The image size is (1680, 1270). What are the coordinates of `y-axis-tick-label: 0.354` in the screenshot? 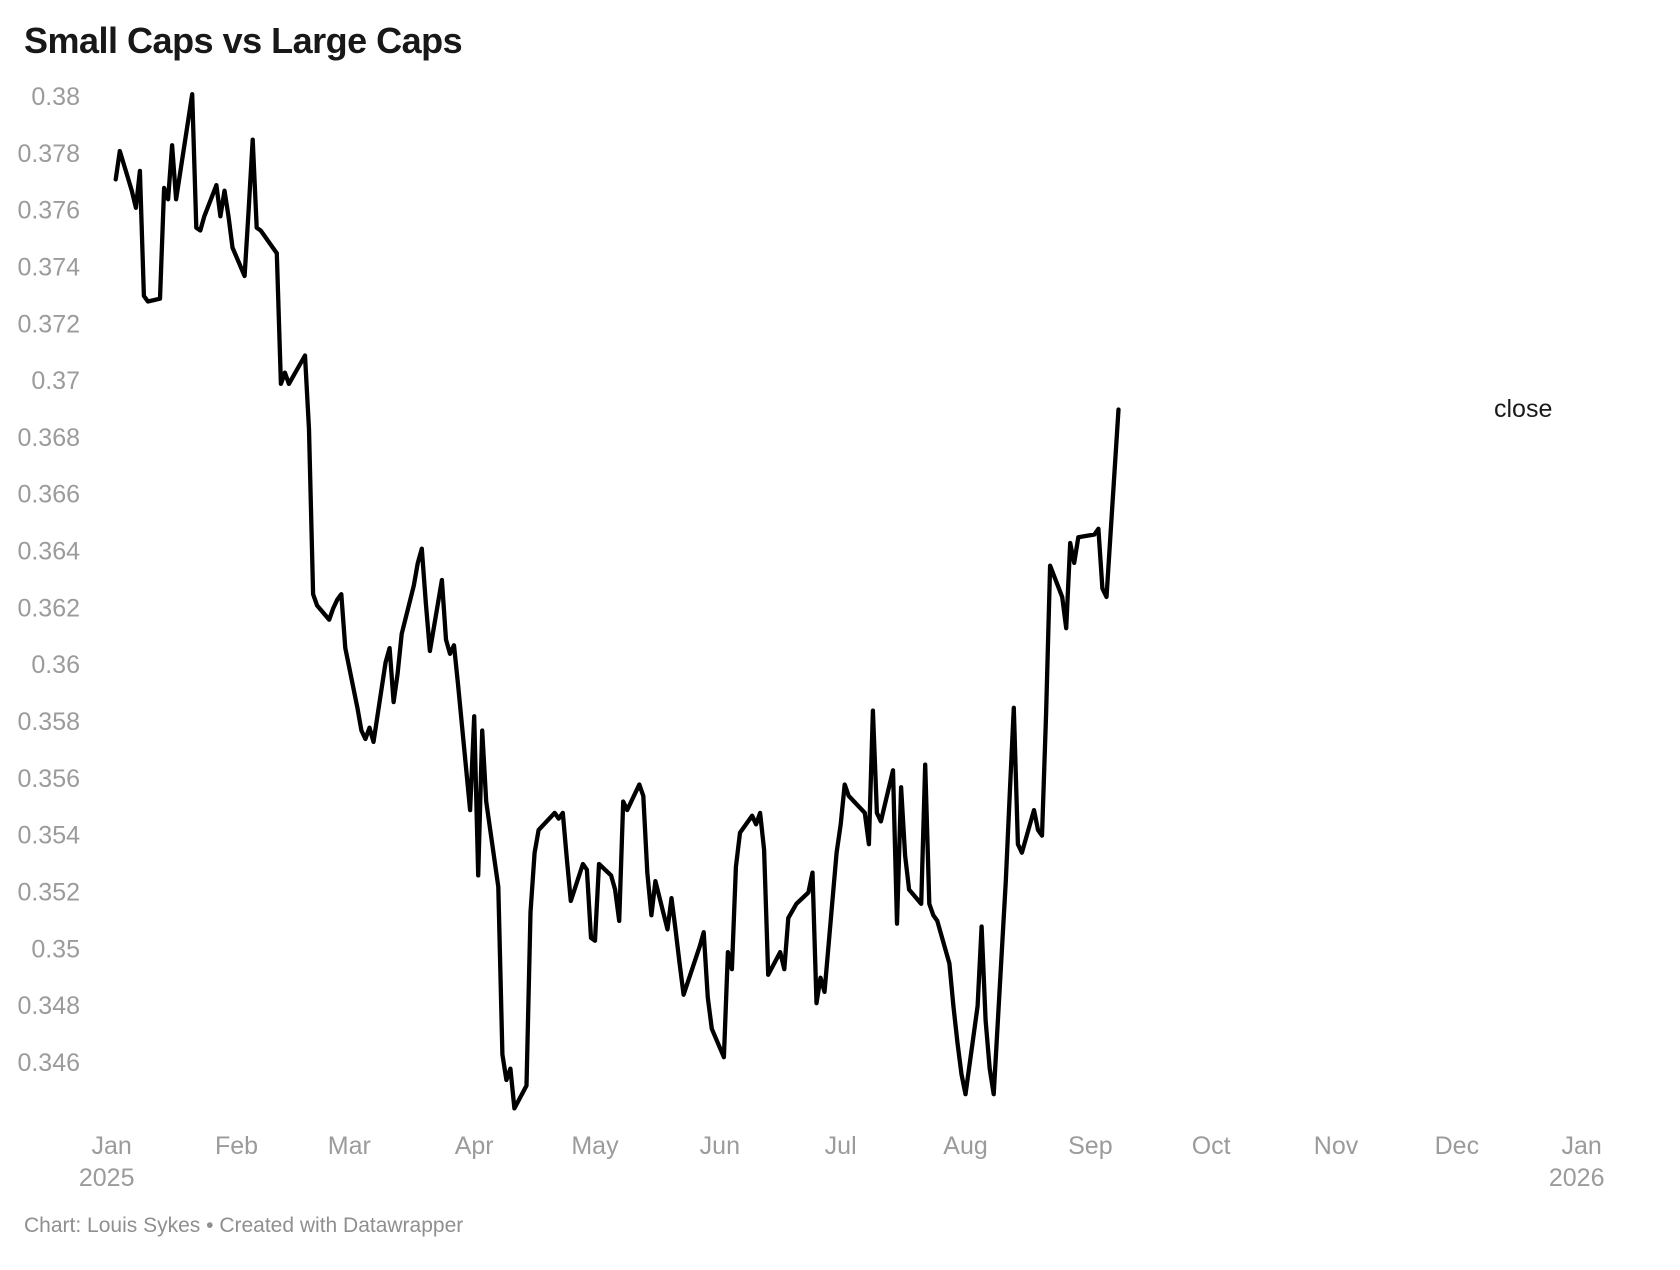 It's located at (48, 836).